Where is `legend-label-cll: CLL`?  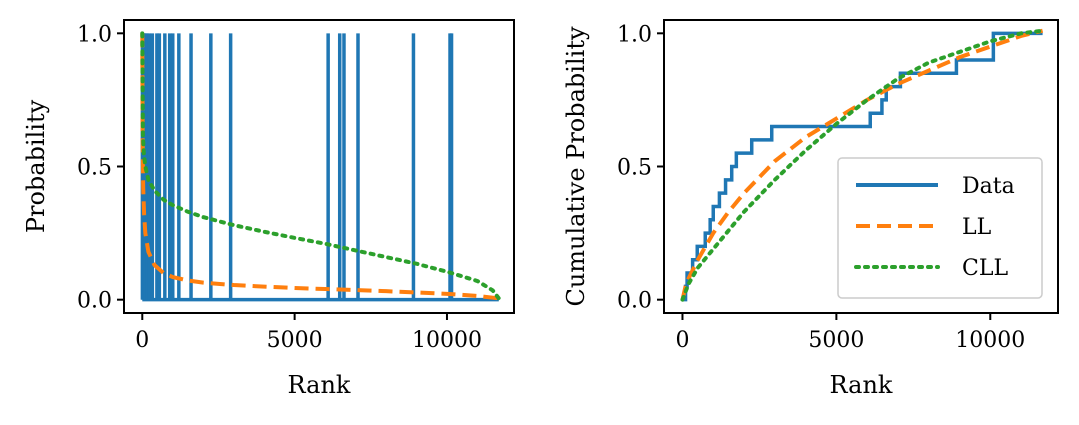 legend-label-cll: CLL is located at coordinates (985, 268).